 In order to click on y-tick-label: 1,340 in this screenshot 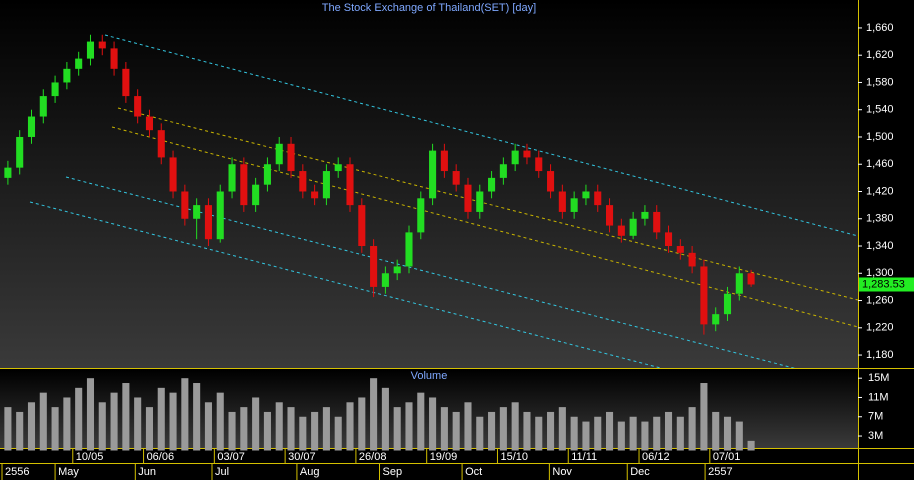, I will do `click(880, 246)`.